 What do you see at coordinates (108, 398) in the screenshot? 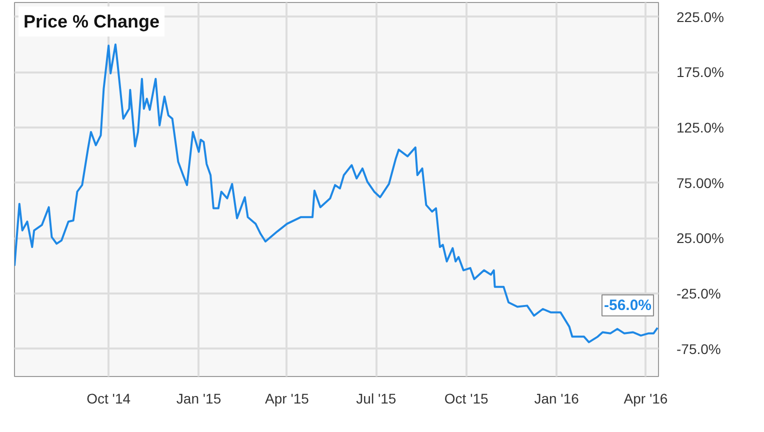
I see `x-tick-label: Oct '14` at bounding box center [108, 398].